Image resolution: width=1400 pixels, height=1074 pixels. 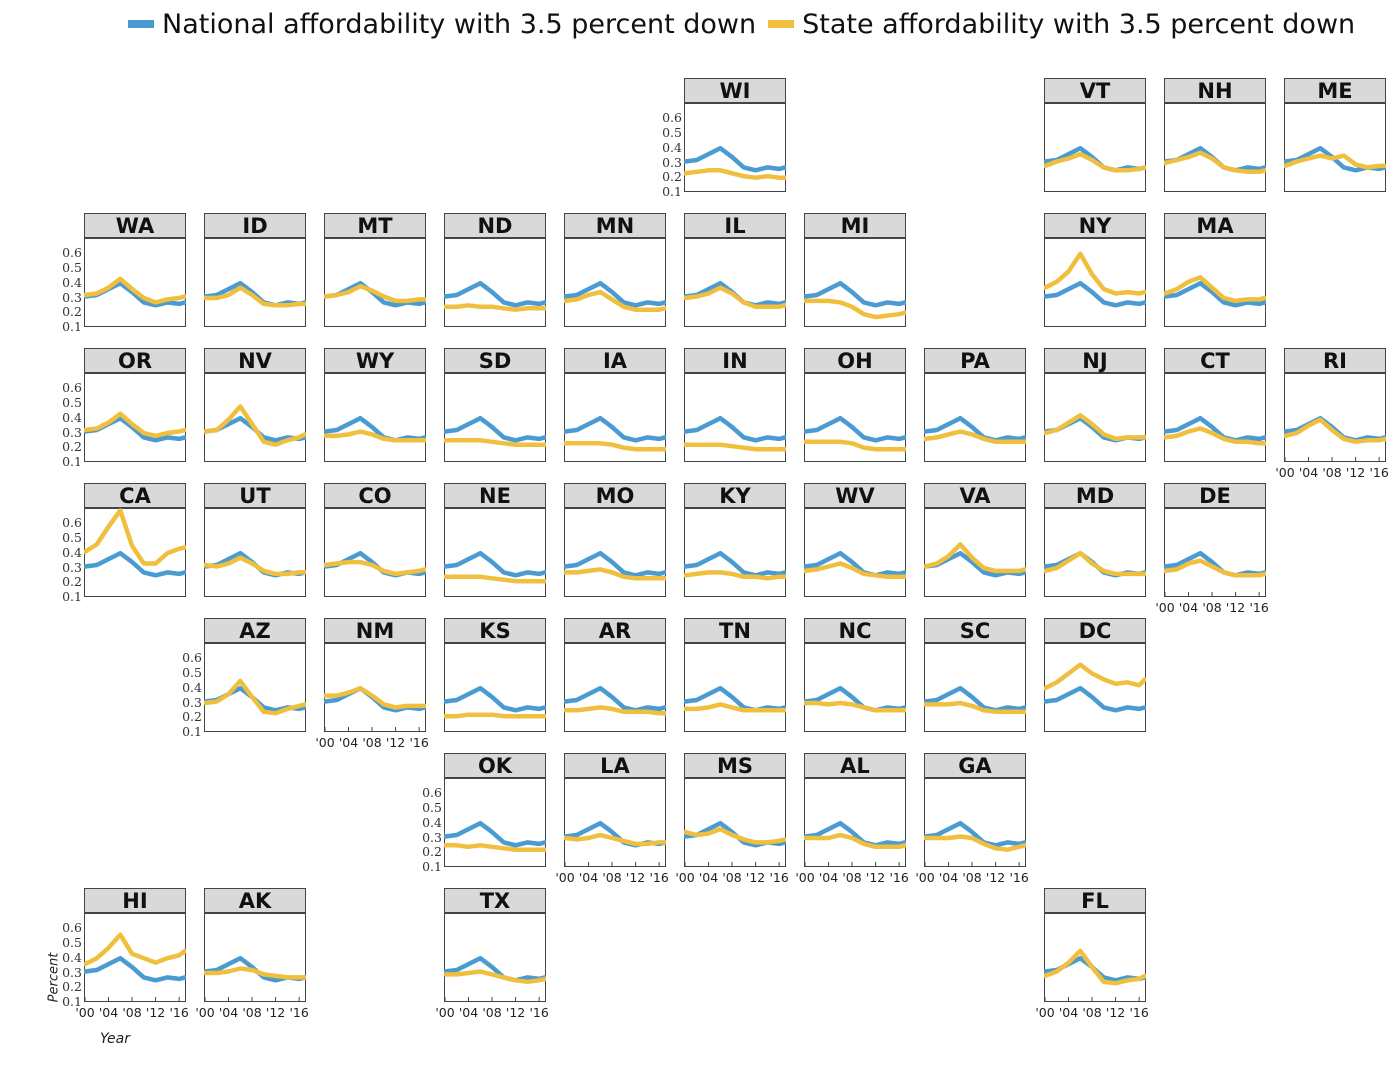 What do you see at coordinates (495, 360) in the screenshot?
I see `state-label: SD` at bounding box center [495, 360].